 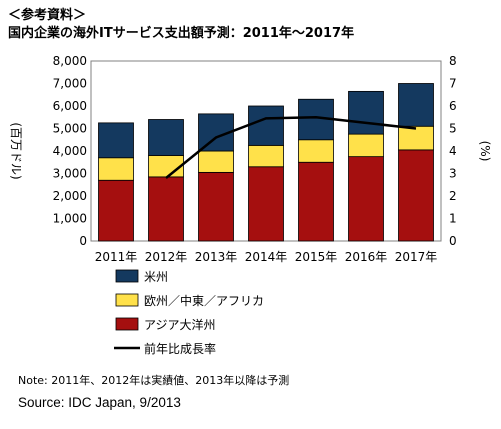 I want to click on x-tick-label: 2014年, so click(x=266, y=257).